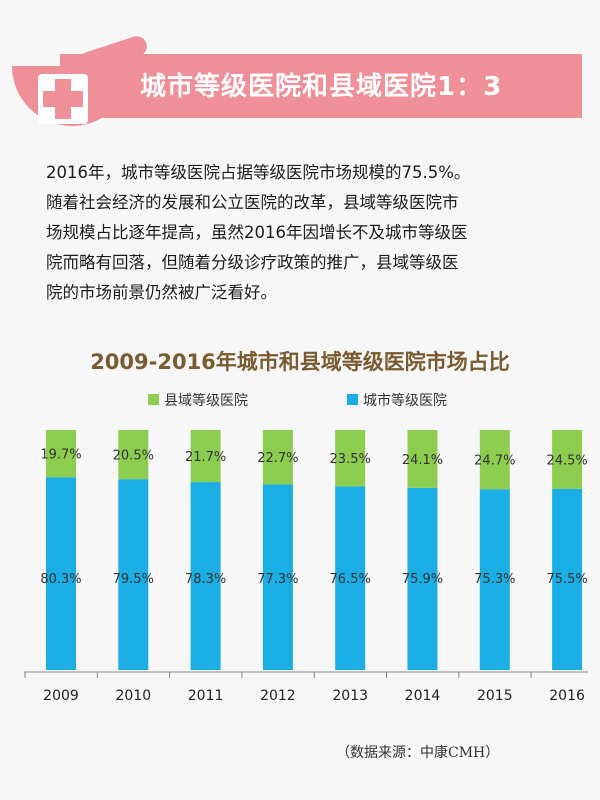 Image resolution: width=600 pixels, height=800 pixels. I want to click on header-banner: 城市等级医院和县域医院1：3, so click(300, 91).